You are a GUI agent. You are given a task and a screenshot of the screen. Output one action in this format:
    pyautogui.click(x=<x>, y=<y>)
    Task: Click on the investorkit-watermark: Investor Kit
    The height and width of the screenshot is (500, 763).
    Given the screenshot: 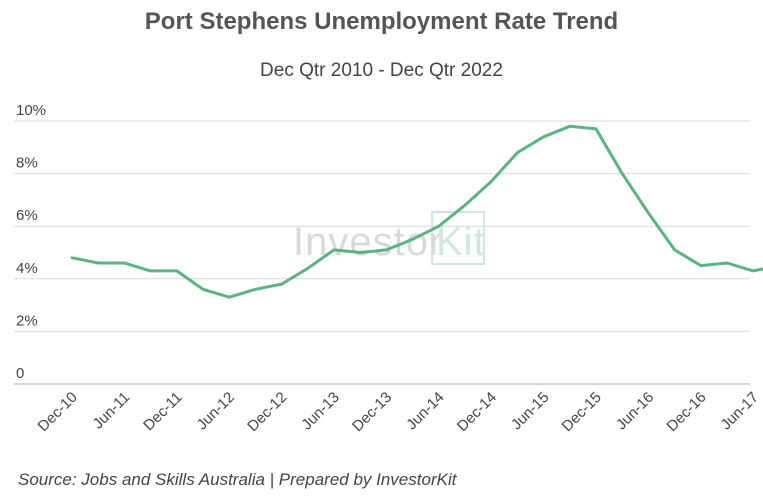 What is the action you would take?
    pyautogui.click(x=389, y=238)
    